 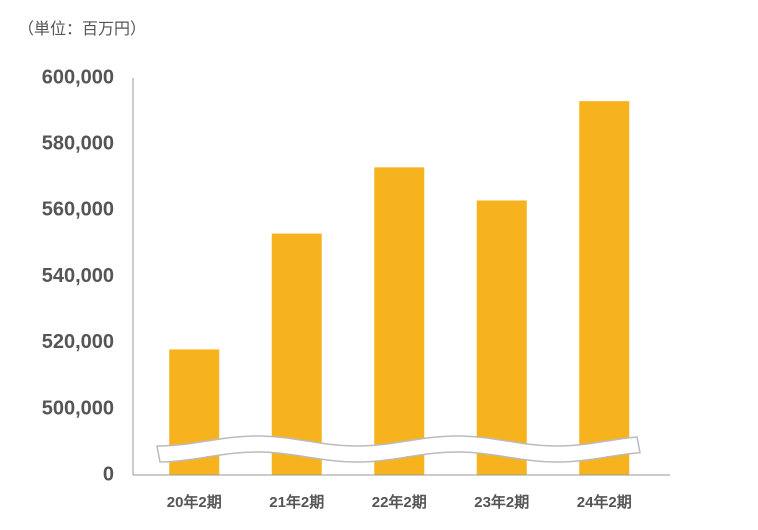 I want to click on axis-break, so click(x=398, y=449).